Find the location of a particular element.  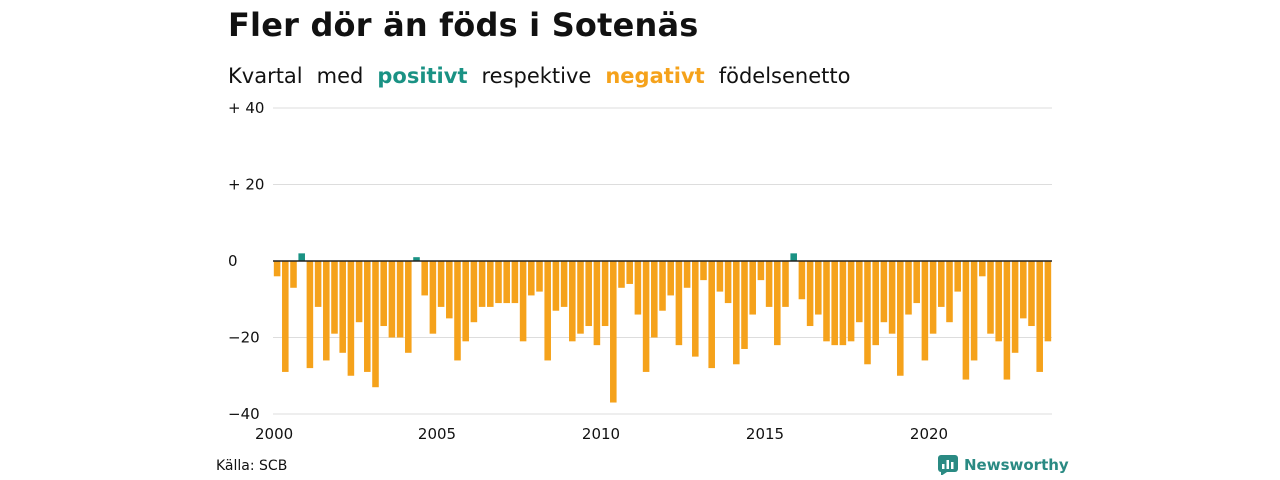

bar-chart-logo-icon is located at coordinates (948, 465).